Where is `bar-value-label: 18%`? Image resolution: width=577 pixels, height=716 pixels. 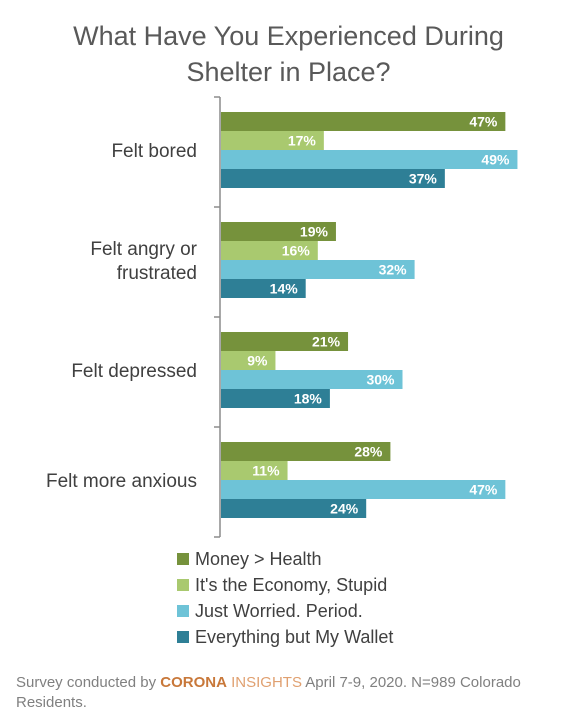 bar-value-label: 18% is located at coordinates (308, 399).